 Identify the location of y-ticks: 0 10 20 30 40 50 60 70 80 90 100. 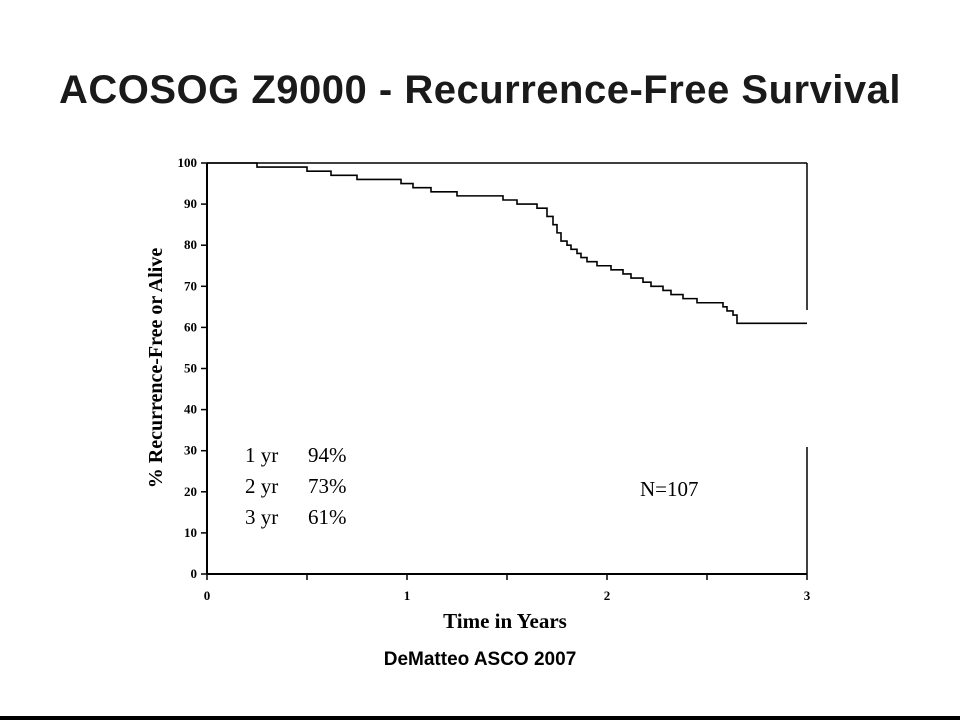
(192, 368).